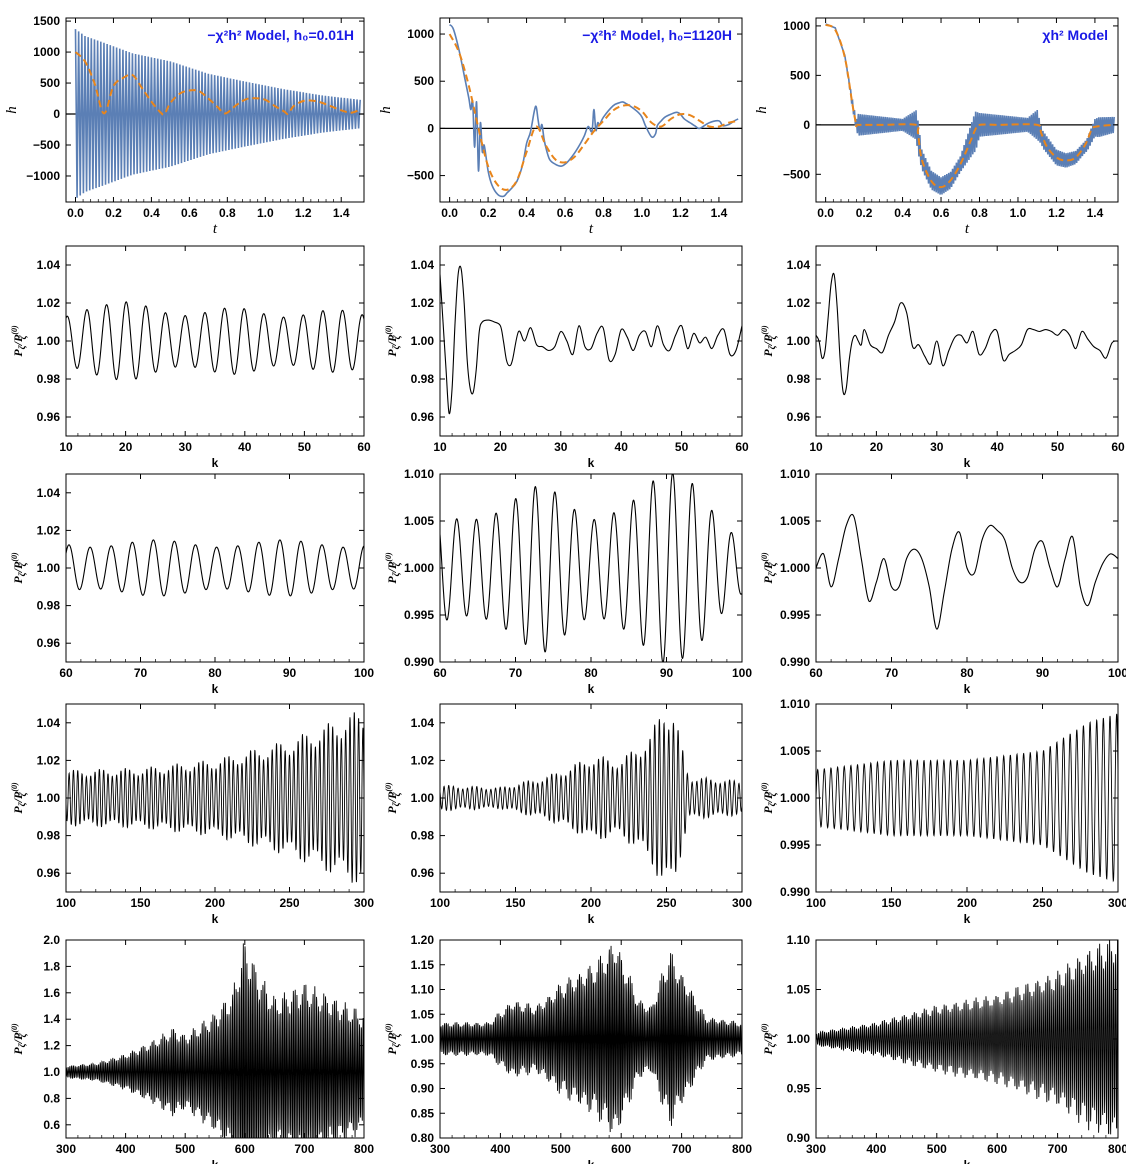 This screenshot has height=1164, width=1126. Describe the element at coordinates (795, 892) in the screenshot. I see `y-tick-label: 0.990` at that location.